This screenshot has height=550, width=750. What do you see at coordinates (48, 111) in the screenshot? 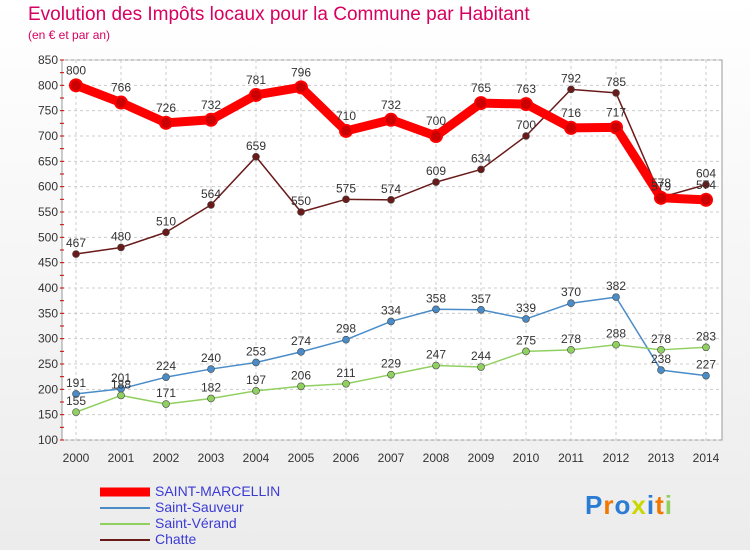
I see `y-tick-label: 750` at bounding box center [48, 111].